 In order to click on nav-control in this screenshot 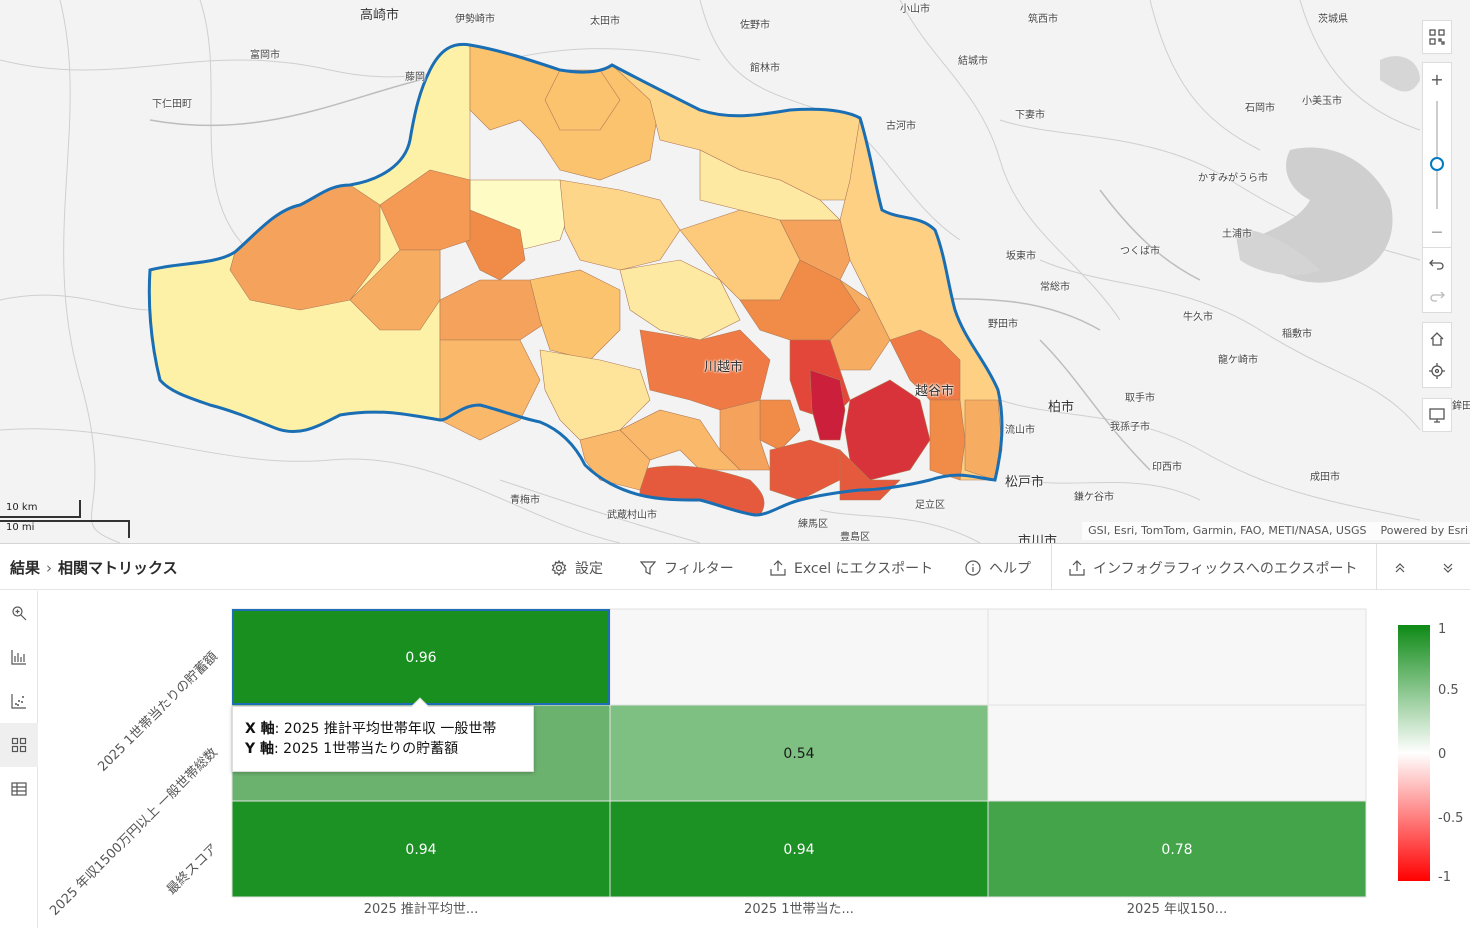, I will do `click(1437, 355)`.